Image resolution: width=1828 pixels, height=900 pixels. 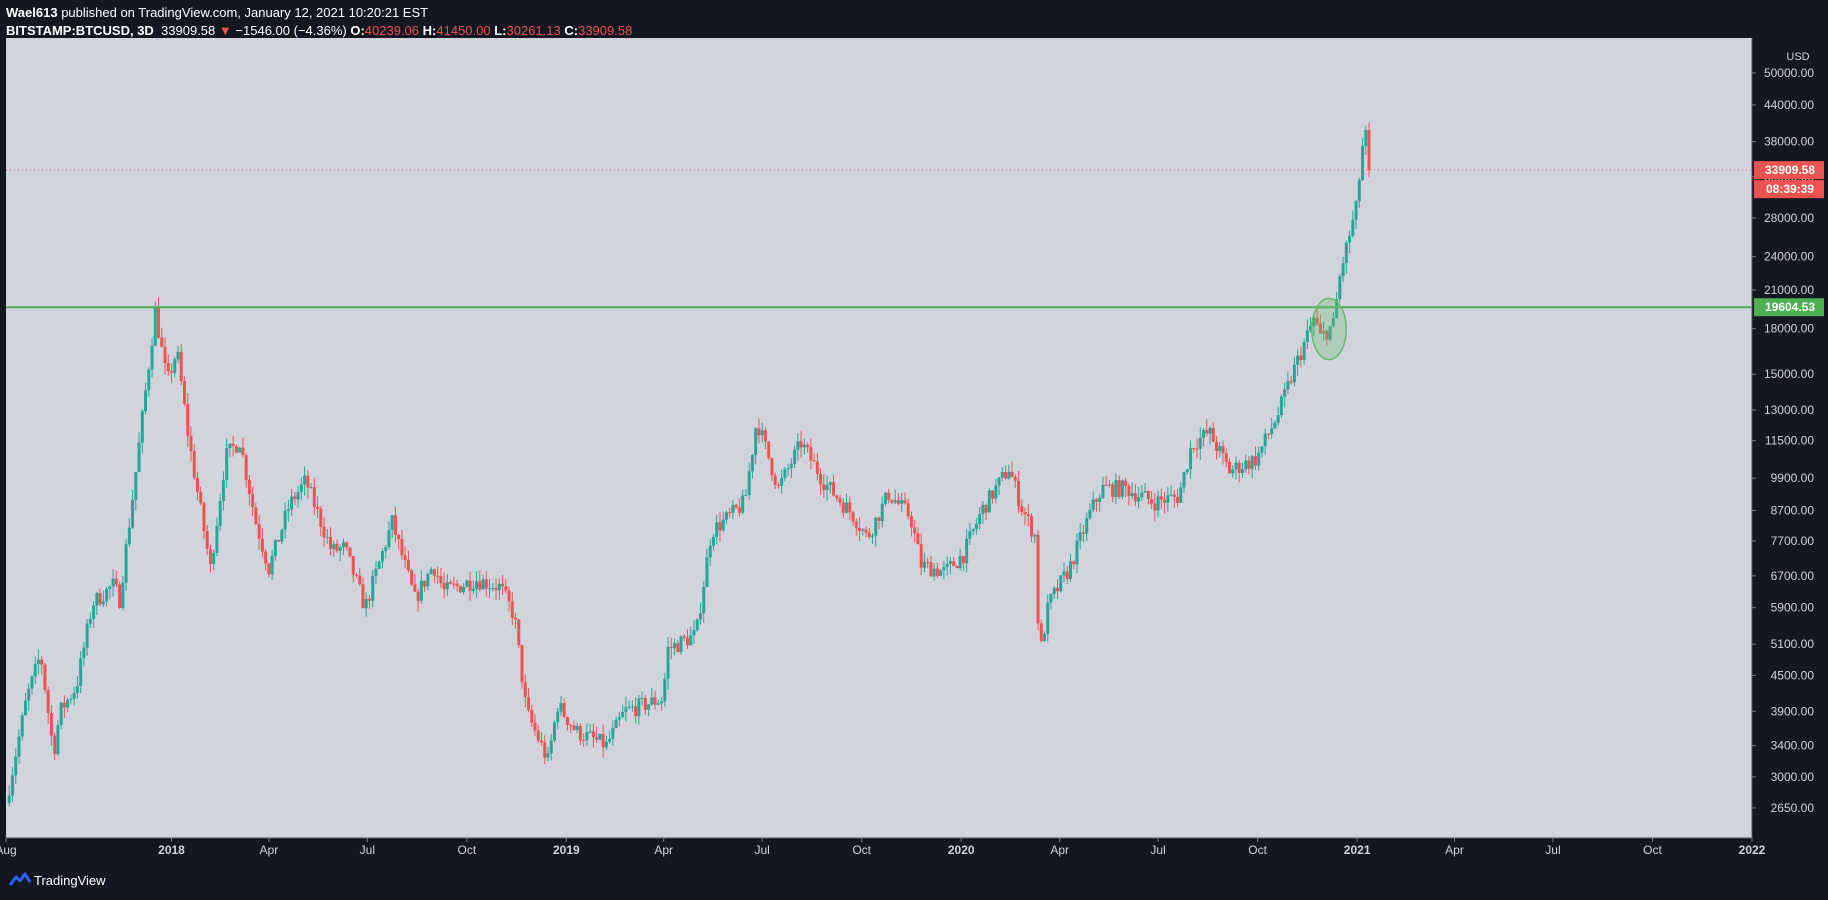 What do you see at coordinates (171, 850) in the screenshot?
I see `x-tick-label: 2018` at bounding box center [171, 850].